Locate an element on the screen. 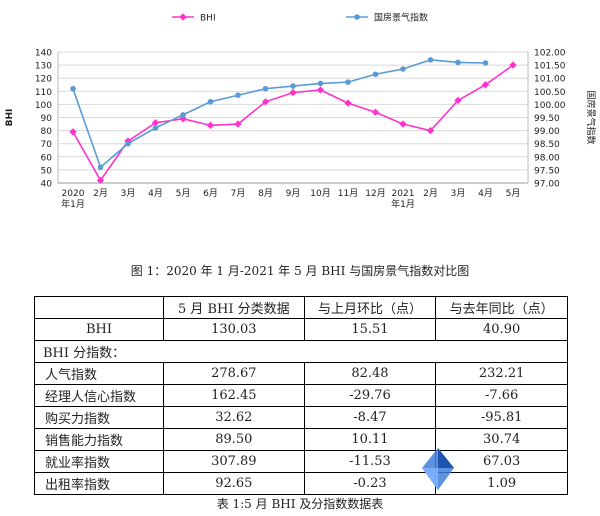 The image size is (600, 516). x-tick-label: 9月 is located at coordinates (293, 193).